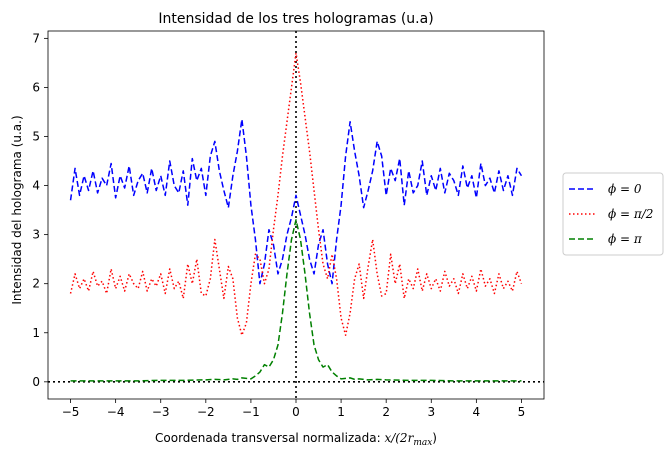 The height and width of the screenshot is (456, 671). I want to click on legend-label-2: ϕ = π, so click(625, 239).